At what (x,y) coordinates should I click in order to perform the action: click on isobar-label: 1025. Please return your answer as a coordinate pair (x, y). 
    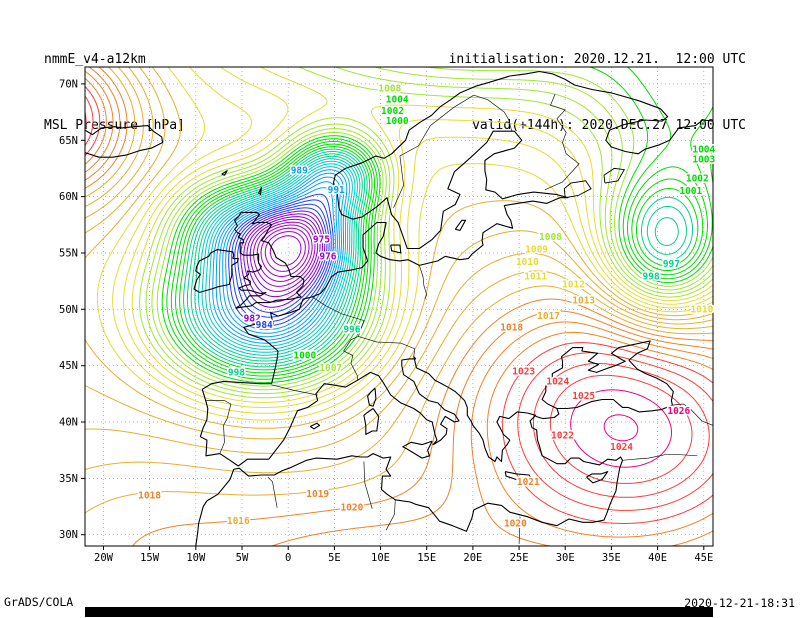
    Looking at the image, I should click on (583, 396).